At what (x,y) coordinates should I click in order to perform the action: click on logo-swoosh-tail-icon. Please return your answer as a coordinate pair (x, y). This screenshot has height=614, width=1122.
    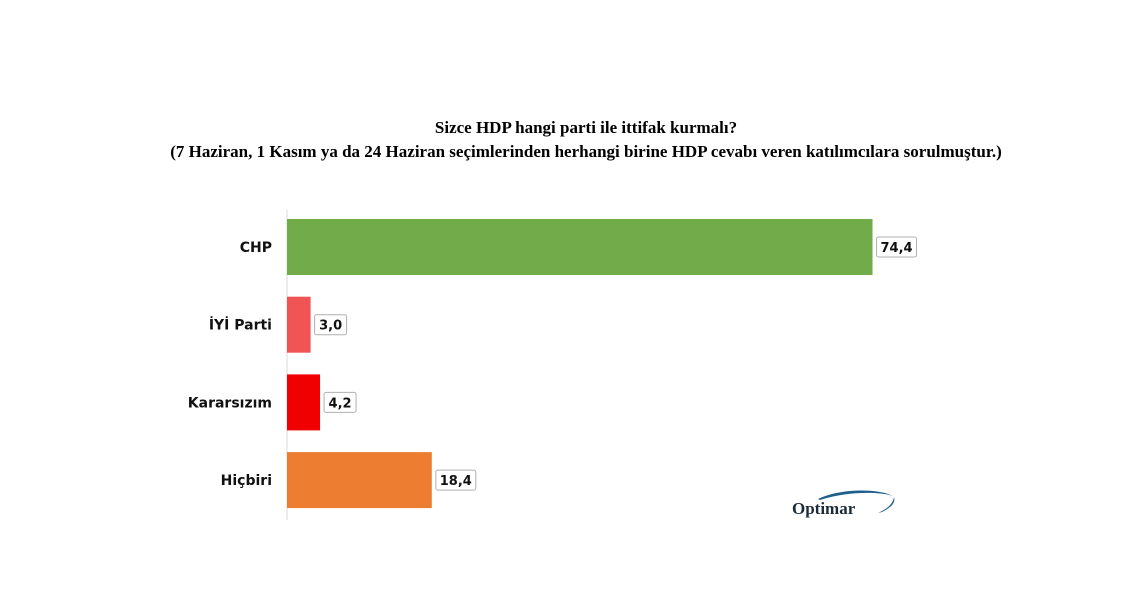
    Looking at the image, I should click on (886, 505).